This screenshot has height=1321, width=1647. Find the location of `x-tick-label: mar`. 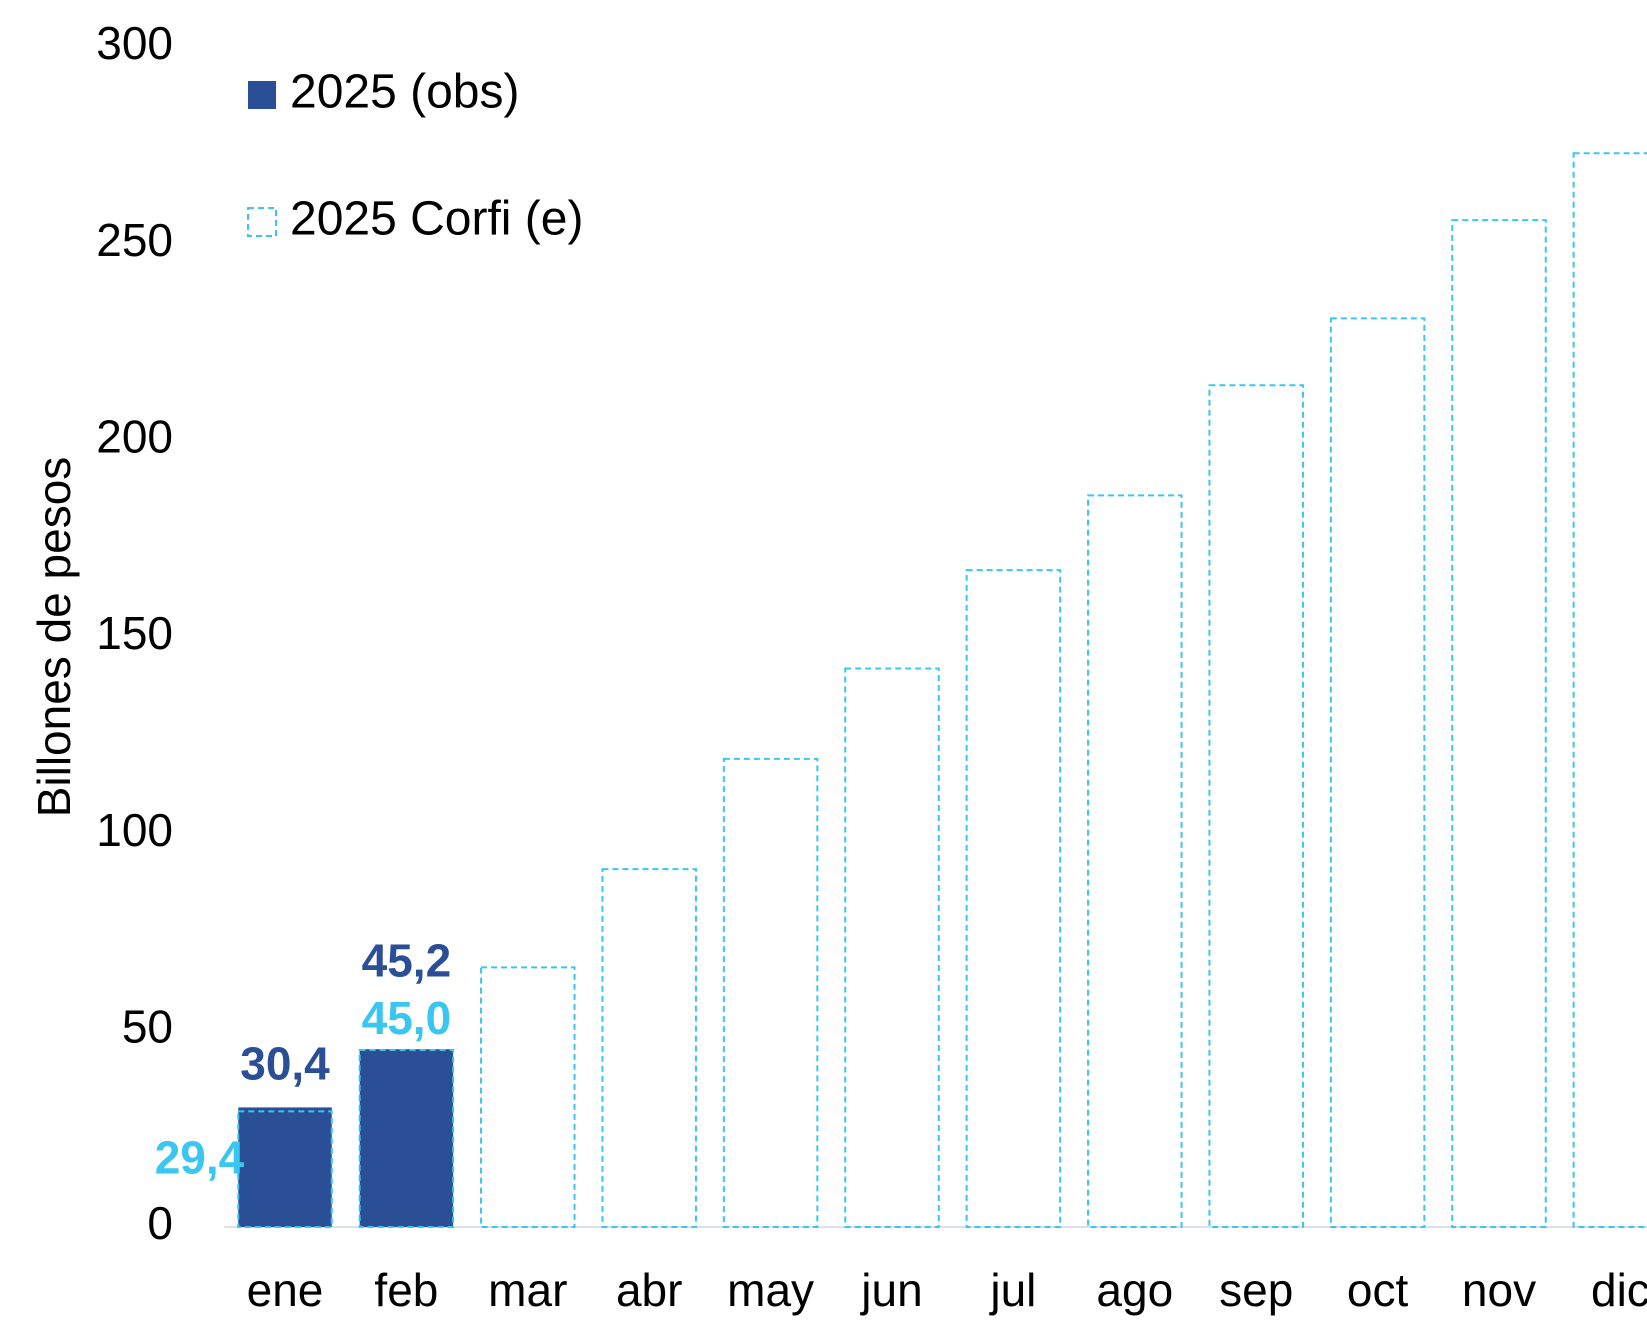

x-tick-label: mar is located at coordinates (527, 1290).